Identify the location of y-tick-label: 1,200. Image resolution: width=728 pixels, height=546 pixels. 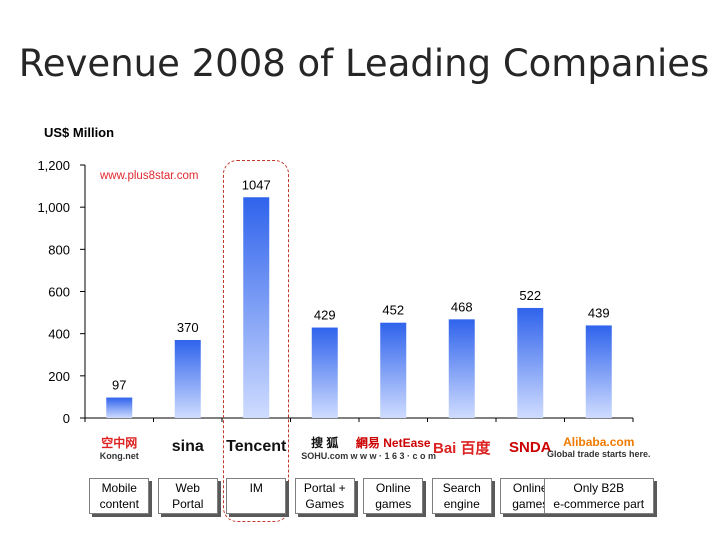
(53, 165).